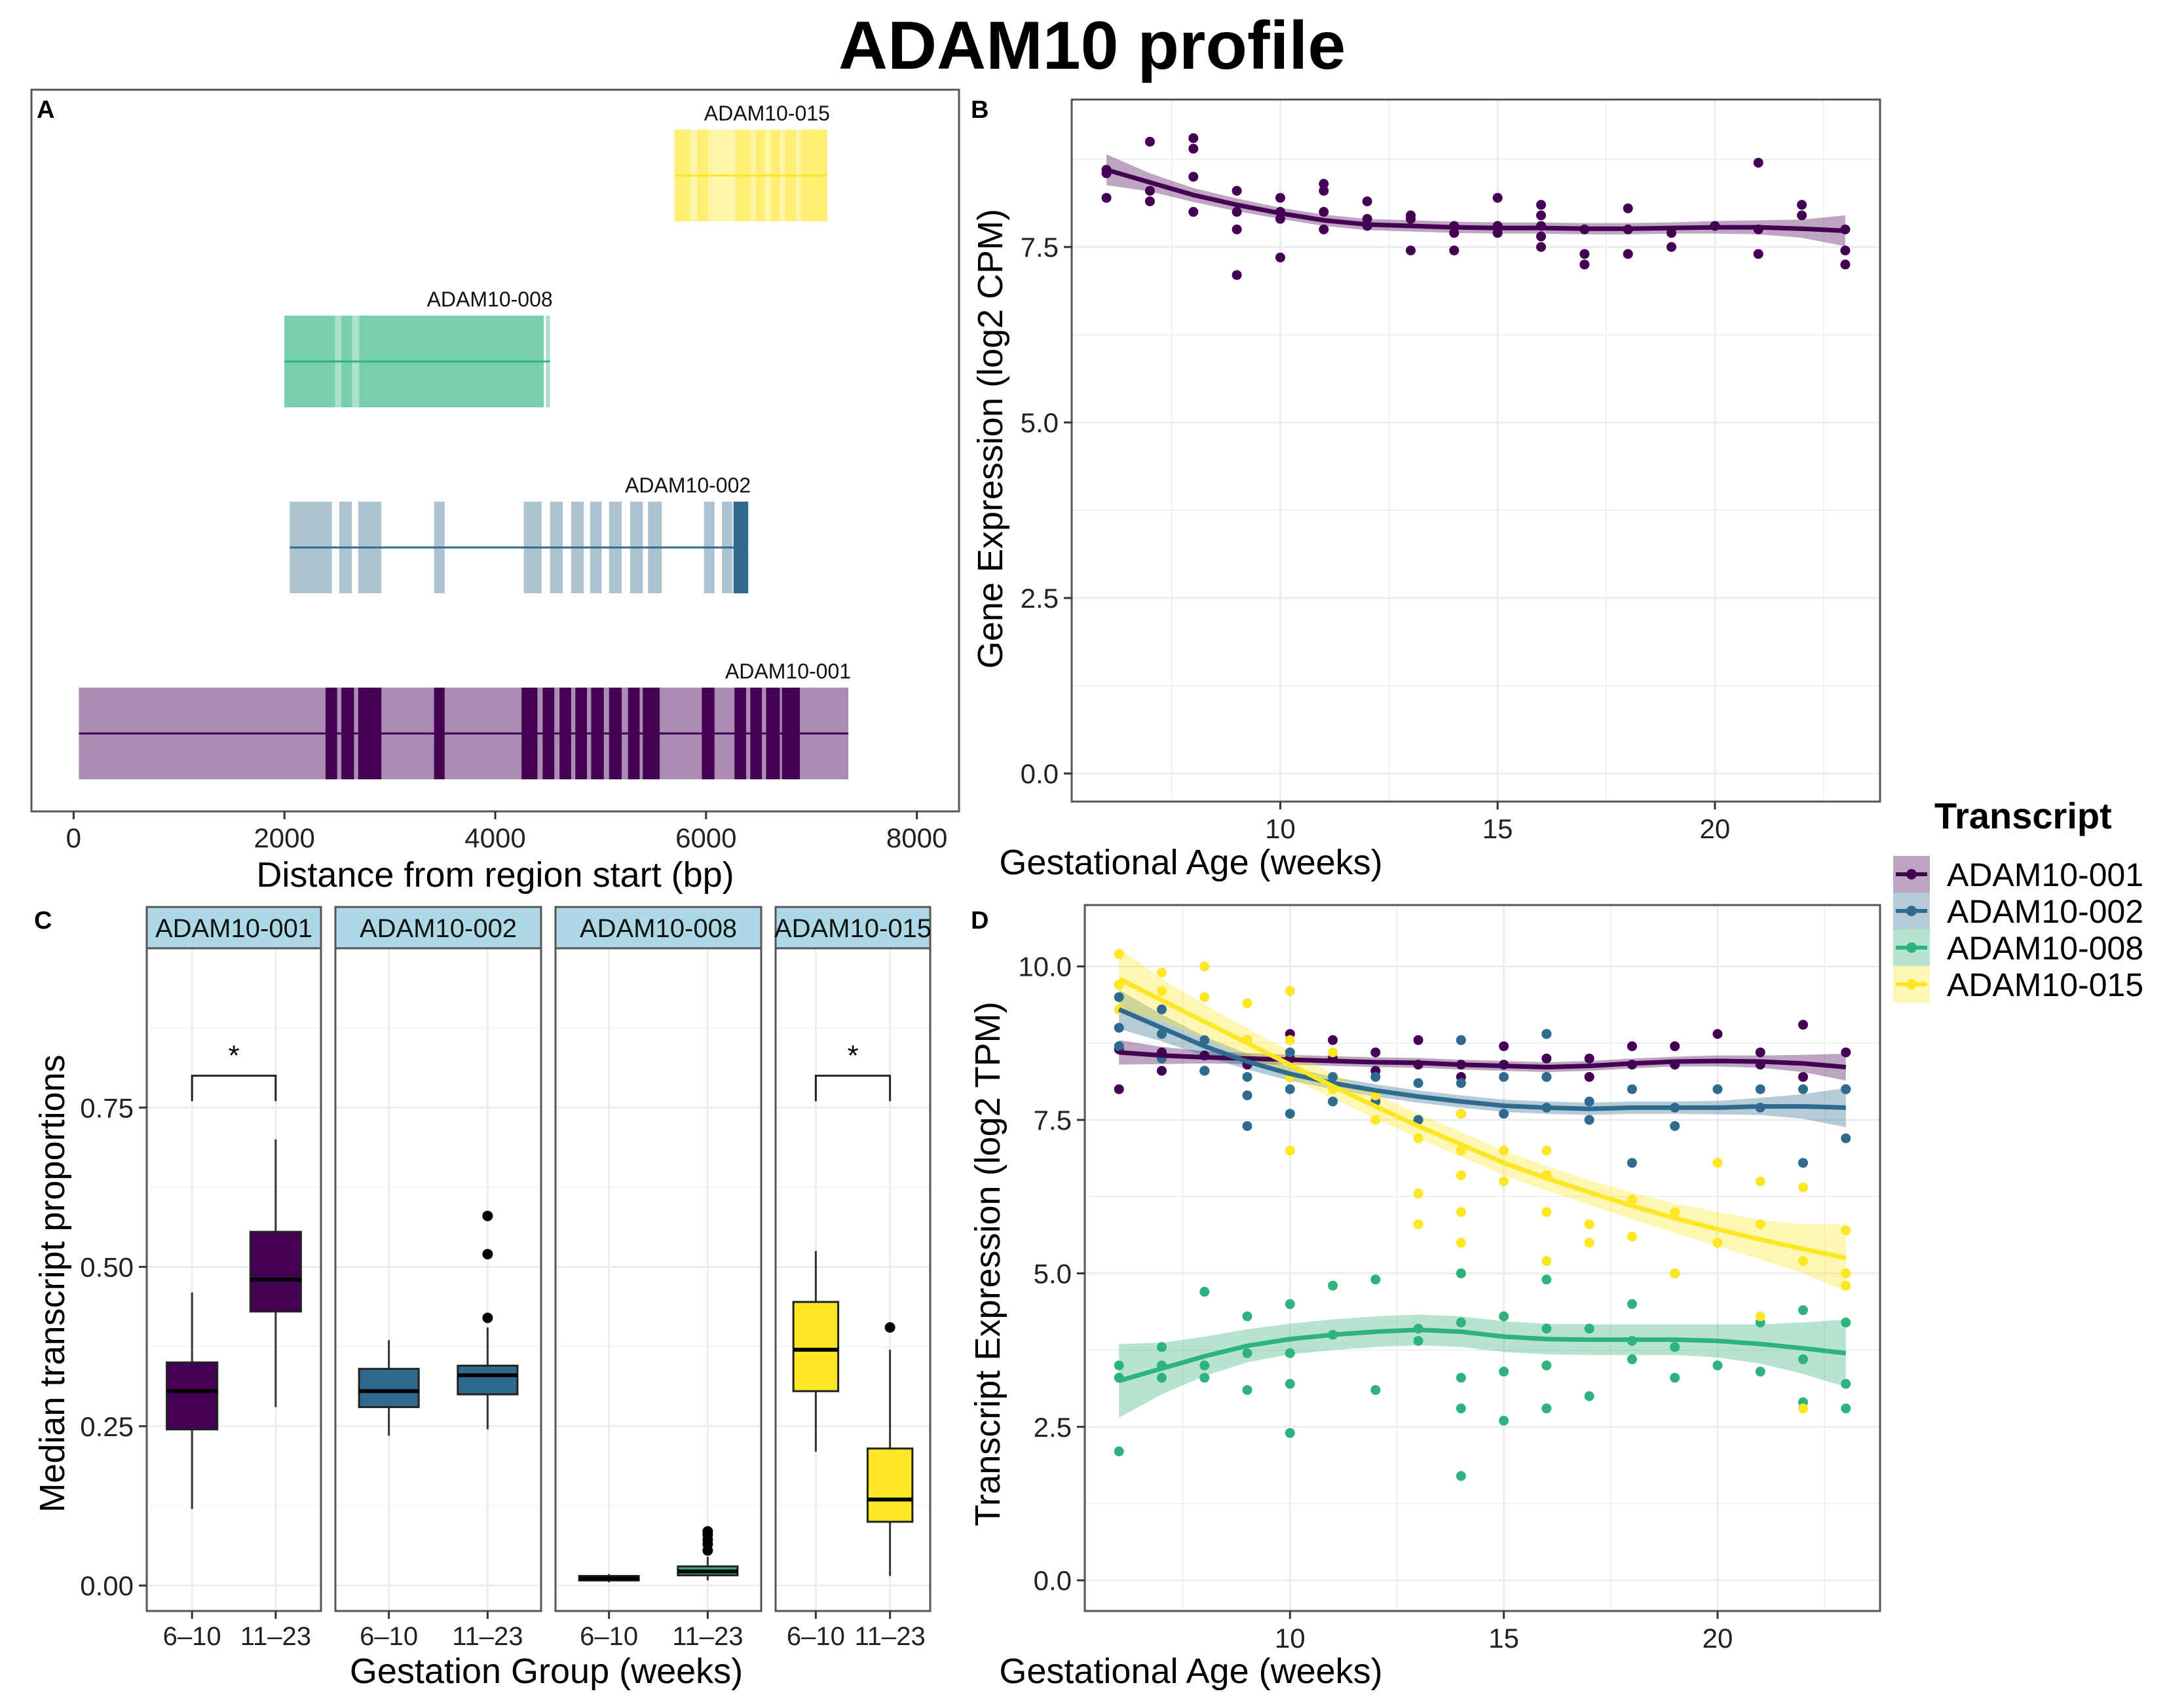 The width and height of the screenshot is (2184, 1704). I want to click on panel-a-transcript-models: ADAM10-015 ADAM10-008 ADAM10-002 ADAM10-001, so click(465, 441).